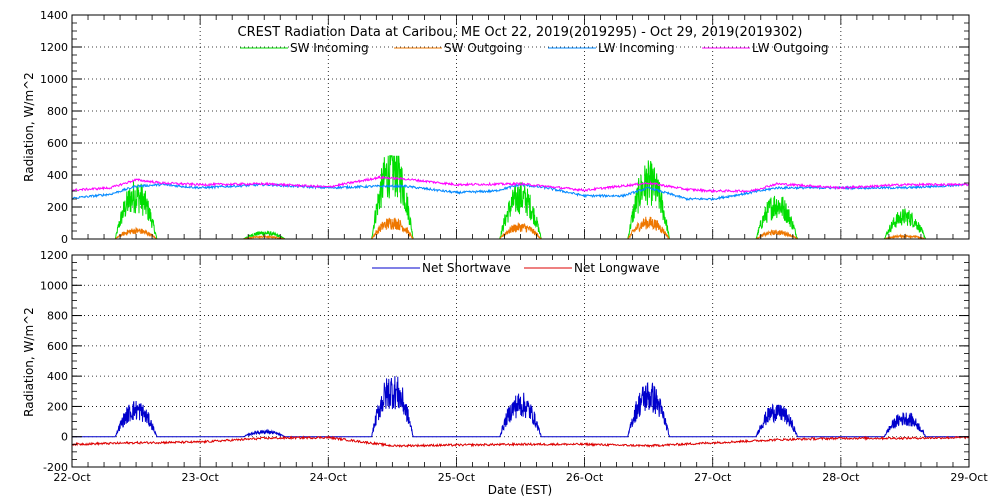 This screenshot has height=500, width=1000. Describe the element at coordinates (200, 477) in the screenshot. I see `x-tick-label: 23-Oct` at that location.